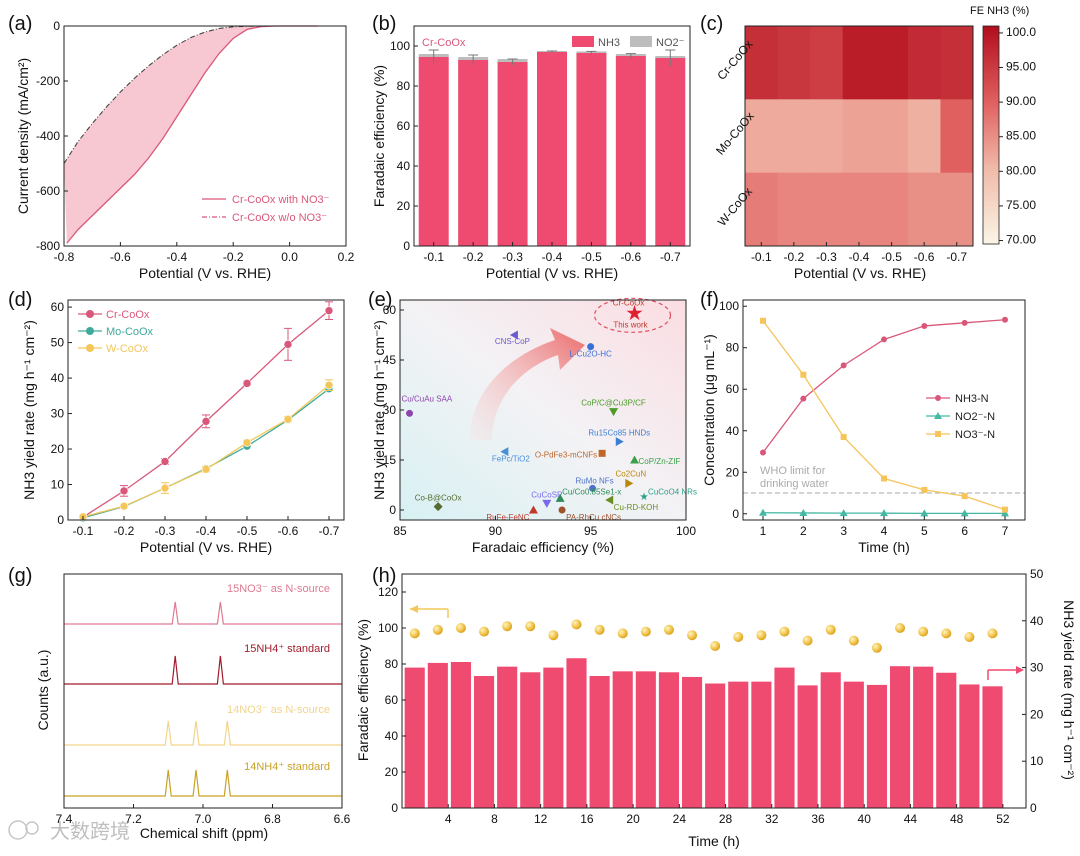 The width and height of the screenshot is (1080, 856). I want to click on y2-tick-label: 50, so click(1037, 574).